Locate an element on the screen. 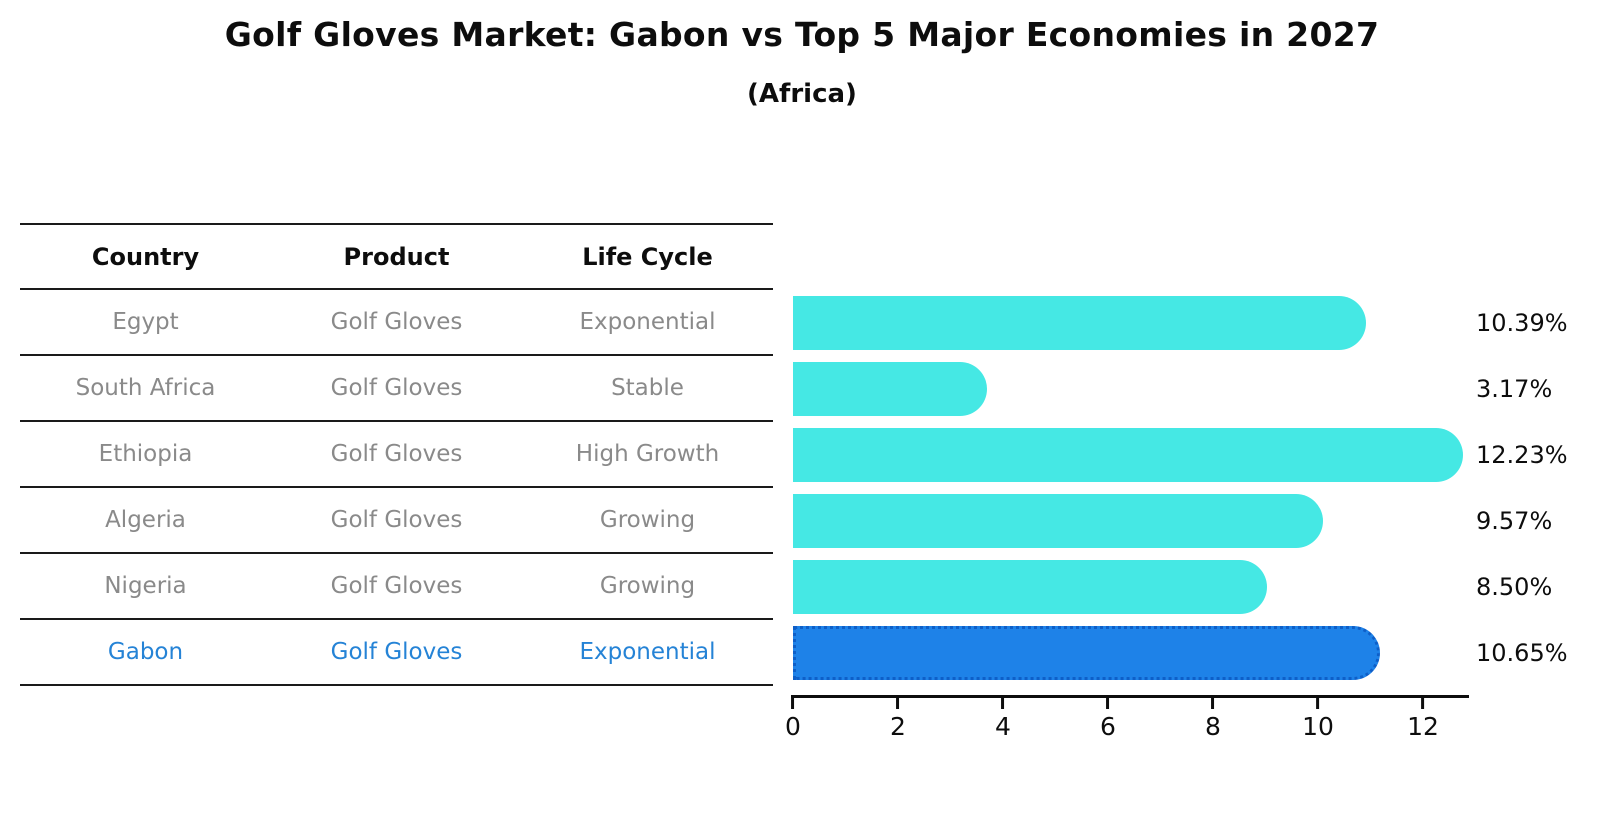 The height and width of the screenshot is (823, 1604). tick-label: 2 is located at coordinates (898, 726).